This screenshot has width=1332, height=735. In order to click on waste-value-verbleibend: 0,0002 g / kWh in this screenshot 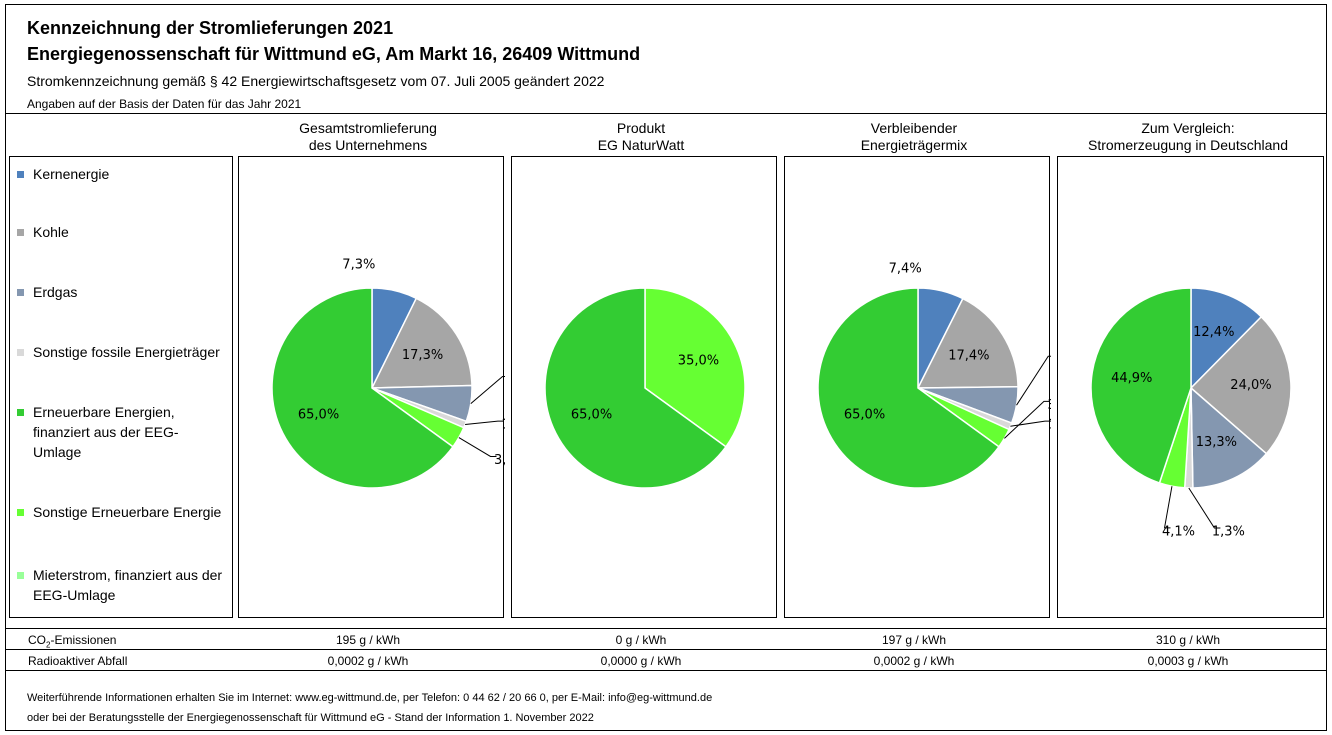, I will do `click(914, 661)`.